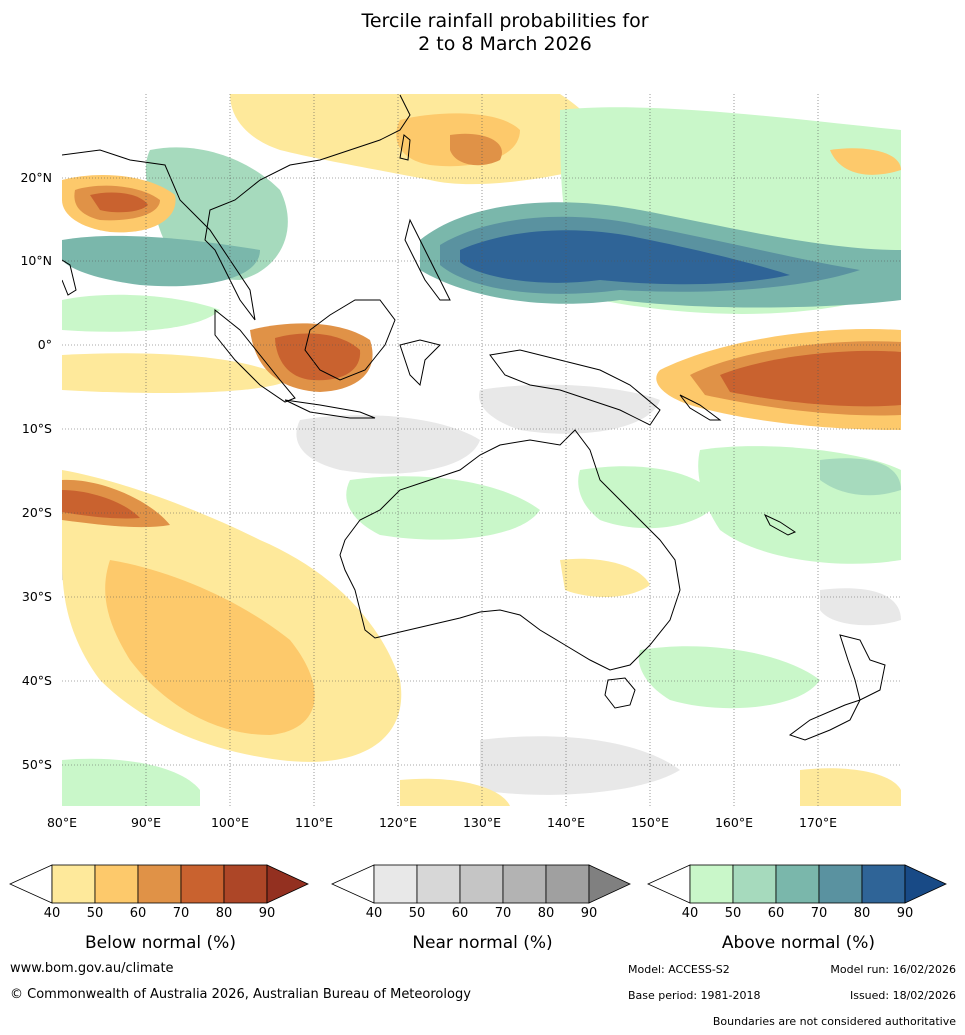 The image size is (965, 1035). Describe the element at coordinates (862, 667) in the screenshot. I see `nz-north-island-coast` at that location.